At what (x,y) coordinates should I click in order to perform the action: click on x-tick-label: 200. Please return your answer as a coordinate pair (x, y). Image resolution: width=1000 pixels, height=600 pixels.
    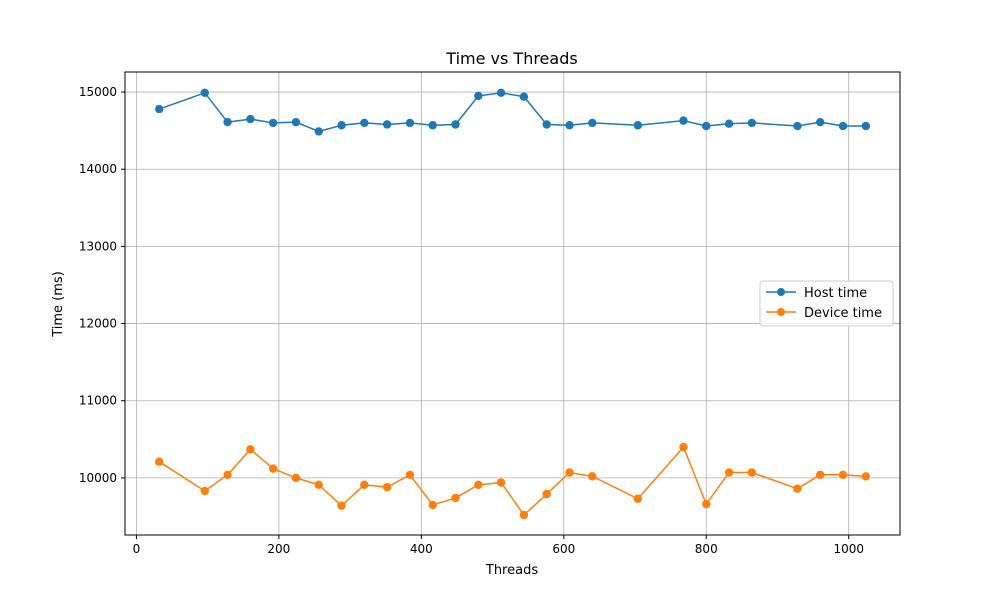
    Looking at the image, I should click on (278, 549).